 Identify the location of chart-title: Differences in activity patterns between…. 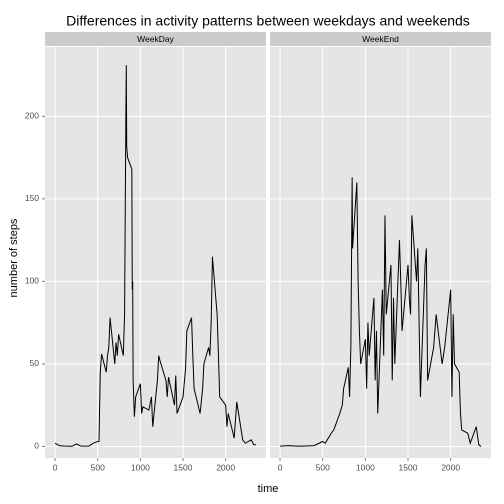
(268, 21).